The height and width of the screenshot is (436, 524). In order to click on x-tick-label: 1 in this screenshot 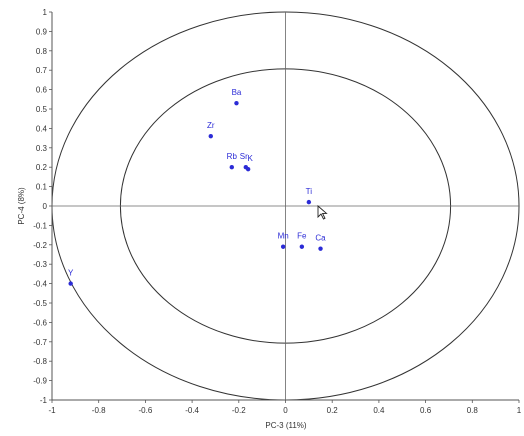, I will do `click(519, 410)`.